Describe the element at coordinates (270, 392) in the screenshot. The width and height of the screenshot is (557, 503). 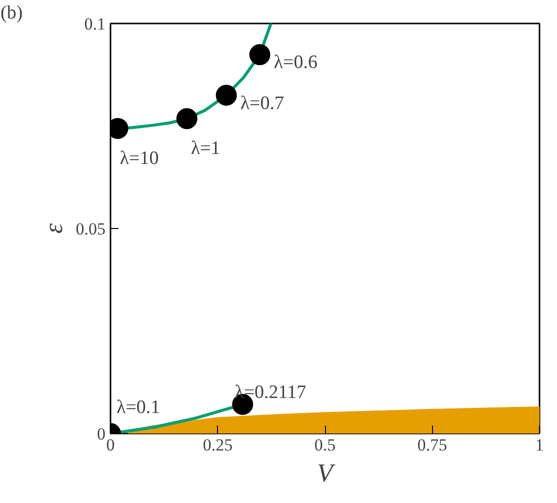
I see `annotation: λ=0.2117` at that location.